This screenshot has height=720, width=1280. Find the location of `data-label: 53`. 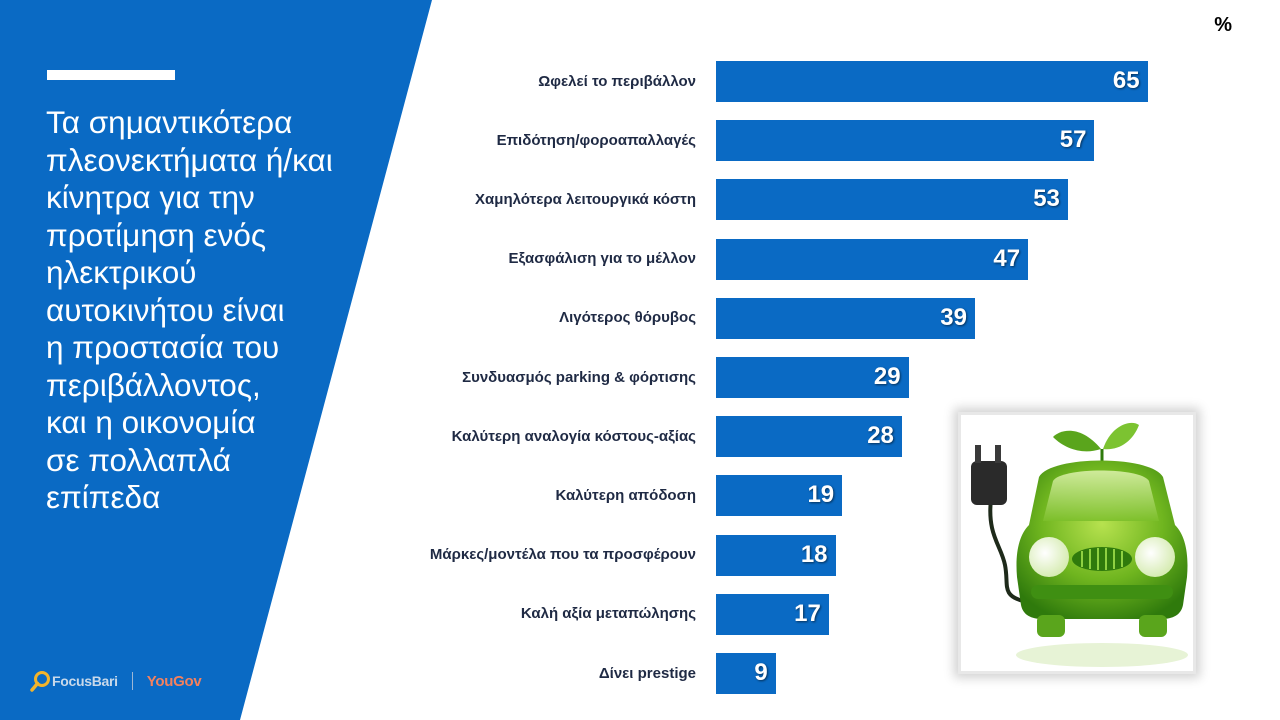

data-label: 53 is located at coordinates (1046, 199).